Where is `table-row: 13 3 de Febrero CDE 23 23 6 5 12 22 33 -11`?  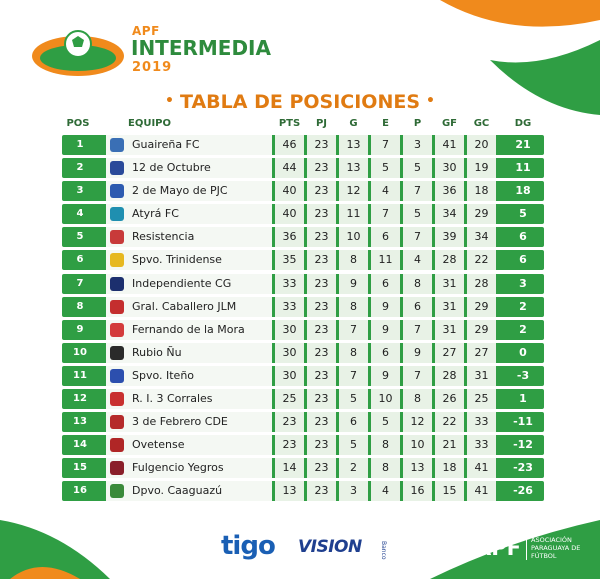 table-row: 13 3 de Febrero CDE 23 23 6 5 12 22 33 -11 is located at coordinates (303, 422).